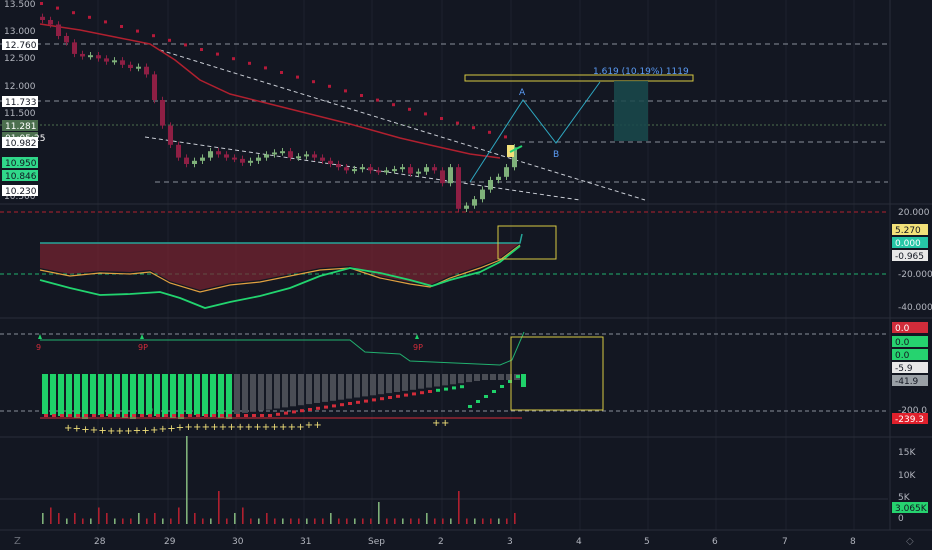  What do you see at coordinates (20, 114) in the screenshot?
I see `price-tick: 11.500` at bounding box center [20, 114].